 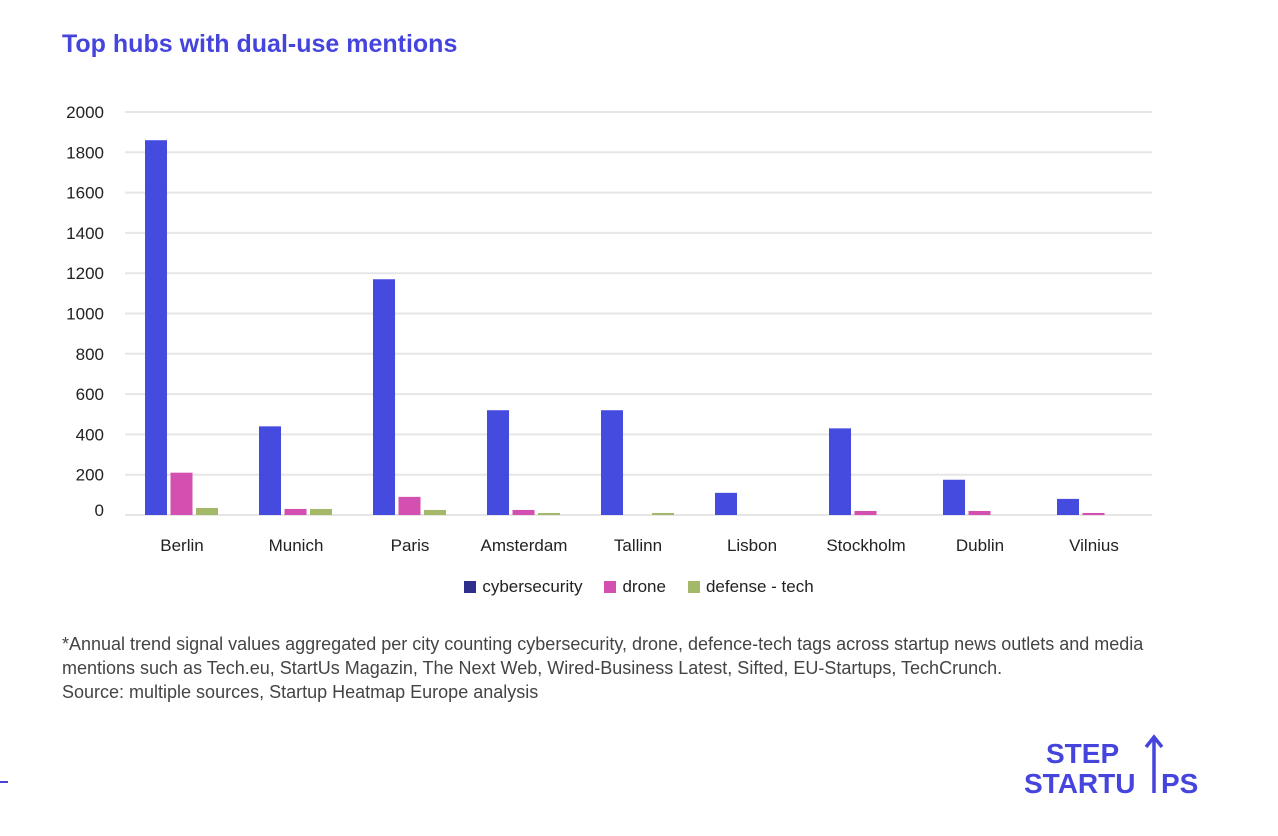 What do you see at coordinates (260, 44) in the screenshot?
I see `chart-title: Top hubs with dual-use mentions` at bounding box center [260, 44].